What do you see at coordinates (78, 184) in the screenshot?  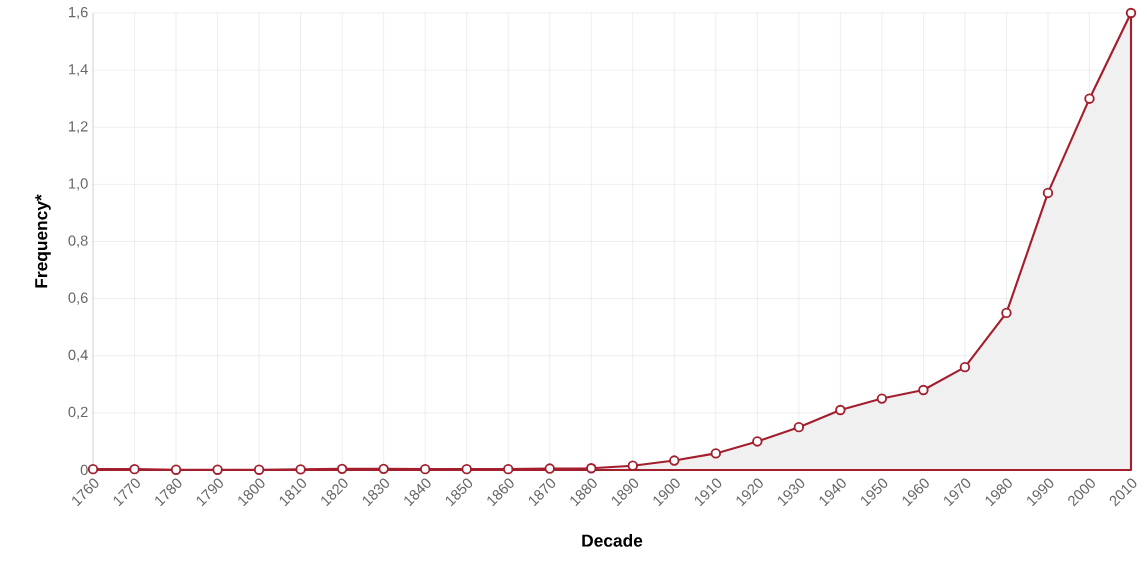 I see `y-tick-label: 1,0` at bounding box center [78, 184].